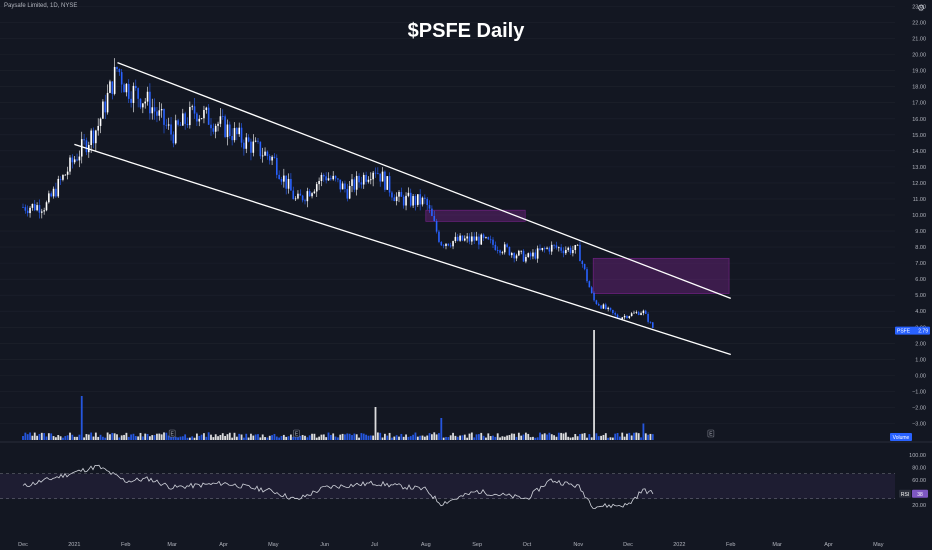 The height and width of the screenshot is (550, 932). I want to click on time-tick-label: 2021, so click(74, 545).